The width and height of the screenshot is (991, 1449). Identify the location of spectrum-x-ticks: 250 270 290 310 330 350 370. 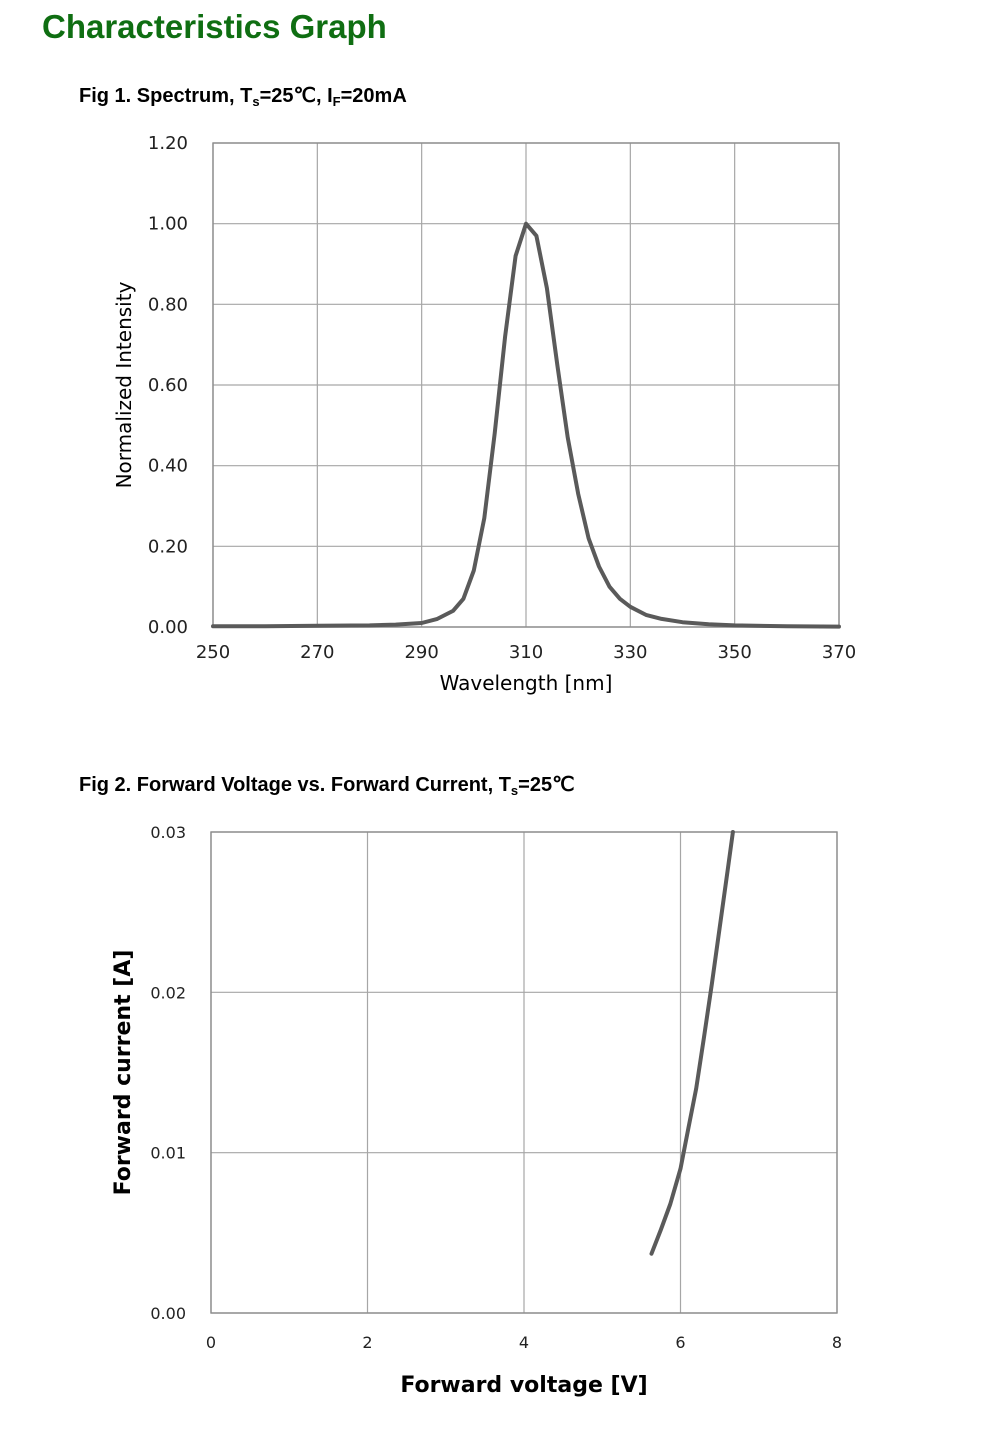
(526, 652).